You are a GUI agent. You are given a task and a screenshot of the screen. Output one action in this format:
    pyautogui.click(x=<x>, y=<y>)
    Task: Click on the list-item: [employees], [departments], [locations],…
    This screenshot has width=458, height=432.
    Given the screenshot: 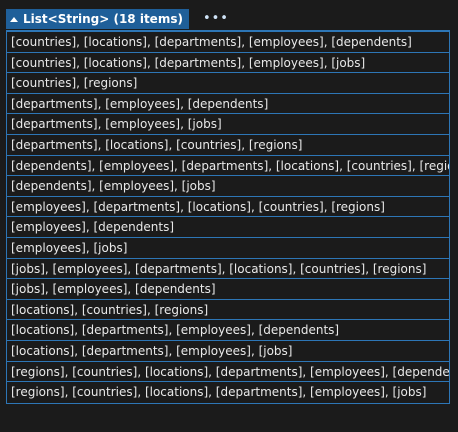 What is the action you would take?
    pyautogui.click(x=228, y=207)
    